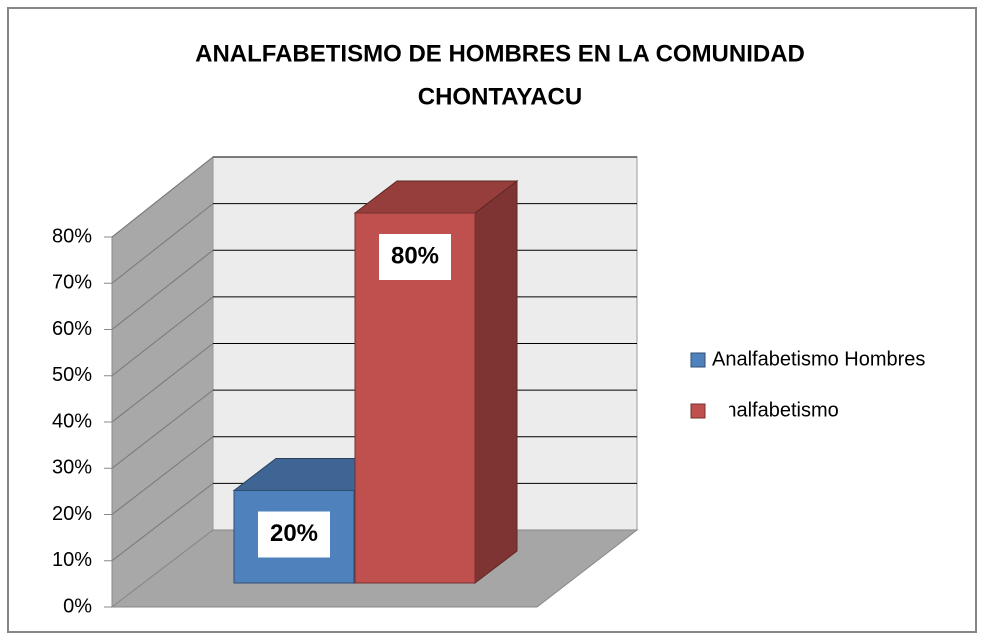 The width and height of the screenshot is (984, 640). What do you see at coordinates (496, 382) in the screenshot?
I see `bar-side` at bounding box center [496, 382].